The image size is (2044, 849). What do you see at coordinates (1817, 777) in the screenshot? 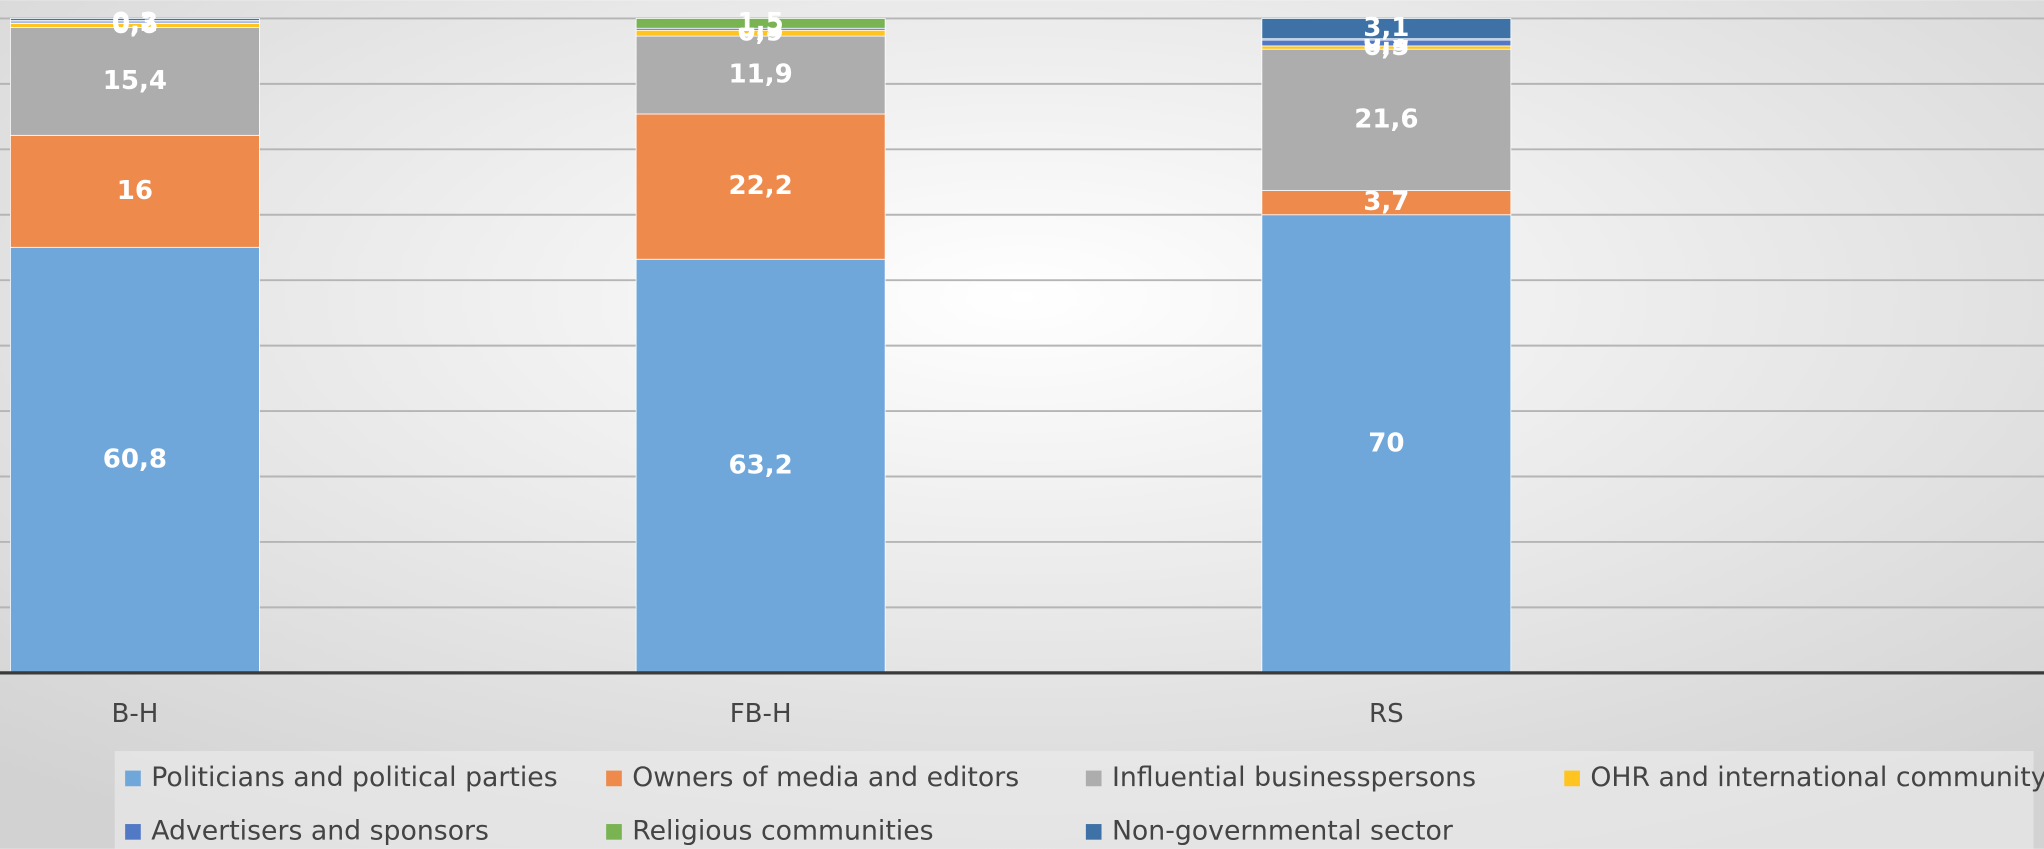
I see `legend-label: OHR and international community` at bounding box center [1817, 777].